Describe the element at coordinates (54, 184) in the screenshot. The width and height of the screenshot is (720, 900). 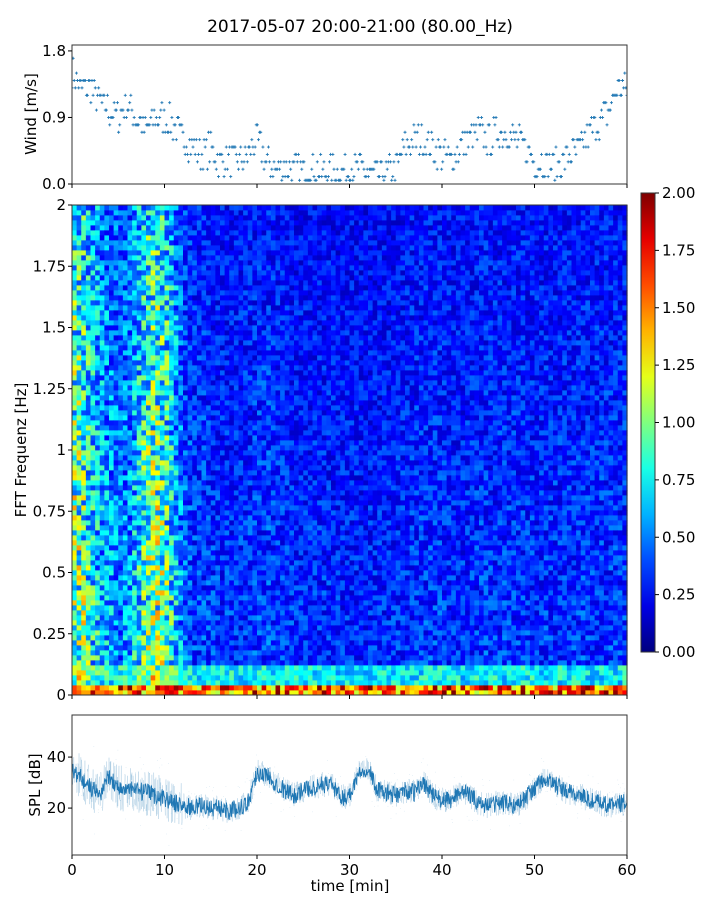
I see `wind-ytick-label: 0.0` at that location.